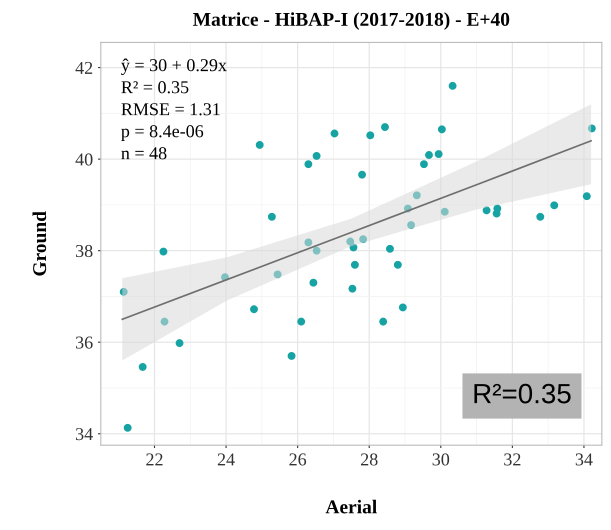  Describe the element at coordinates (584, 459) in the screenshot. I see `x-tick-label: 34` at that location.